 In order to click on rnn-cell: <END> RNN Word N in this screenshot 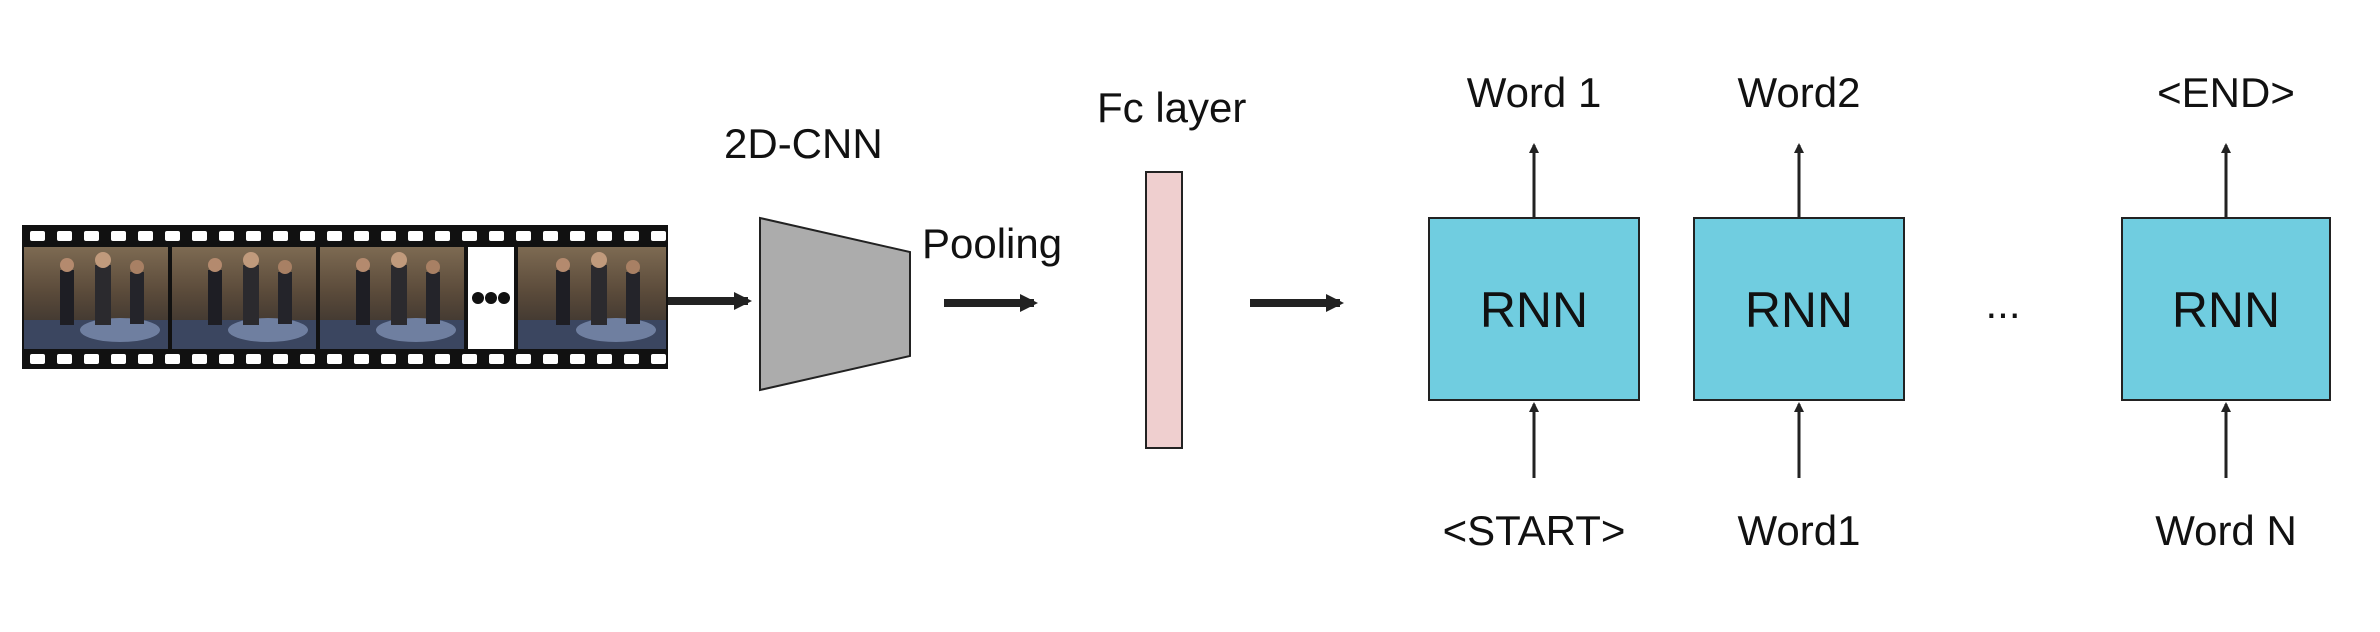, I will do `click(2226, 311)`.